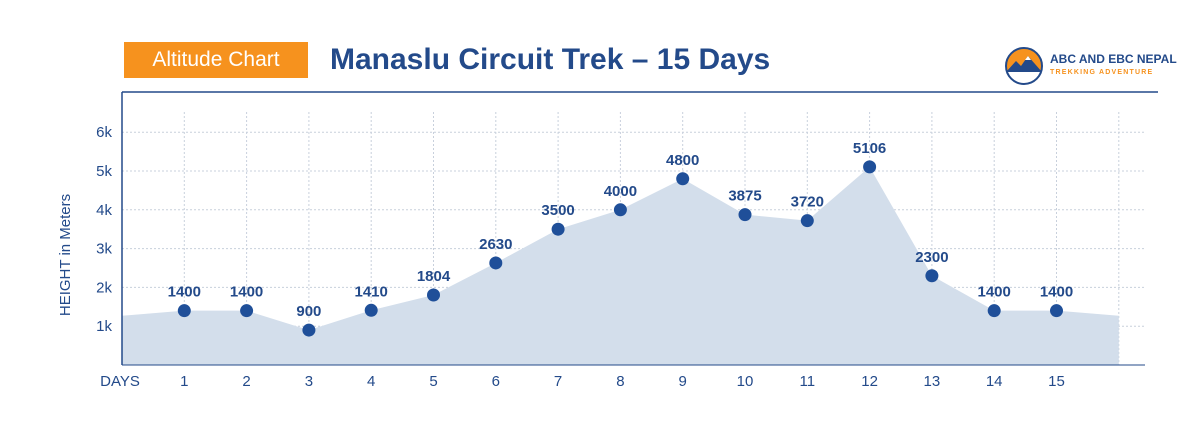 The width and height of the screenshot is (1200, 432). I want to click on logo-tagline: TREKKING ADVENTURE, so click(1102, 72).